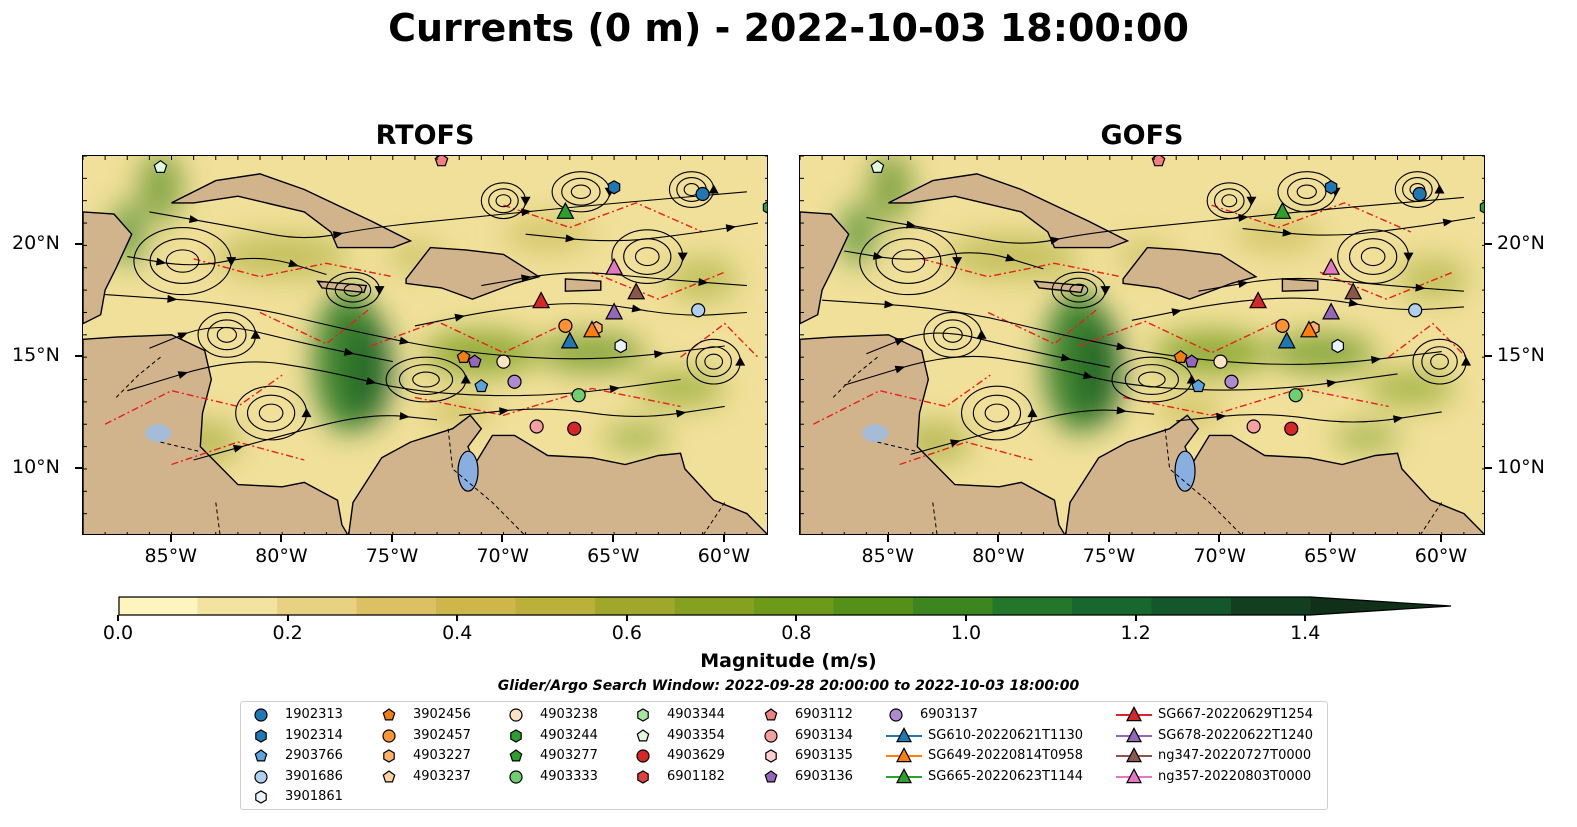 This screenshot has height=827, width=1577. Describe the element at coordinates (569, 776) in the screenshot. I see `legend-label: 4903333` at that location.